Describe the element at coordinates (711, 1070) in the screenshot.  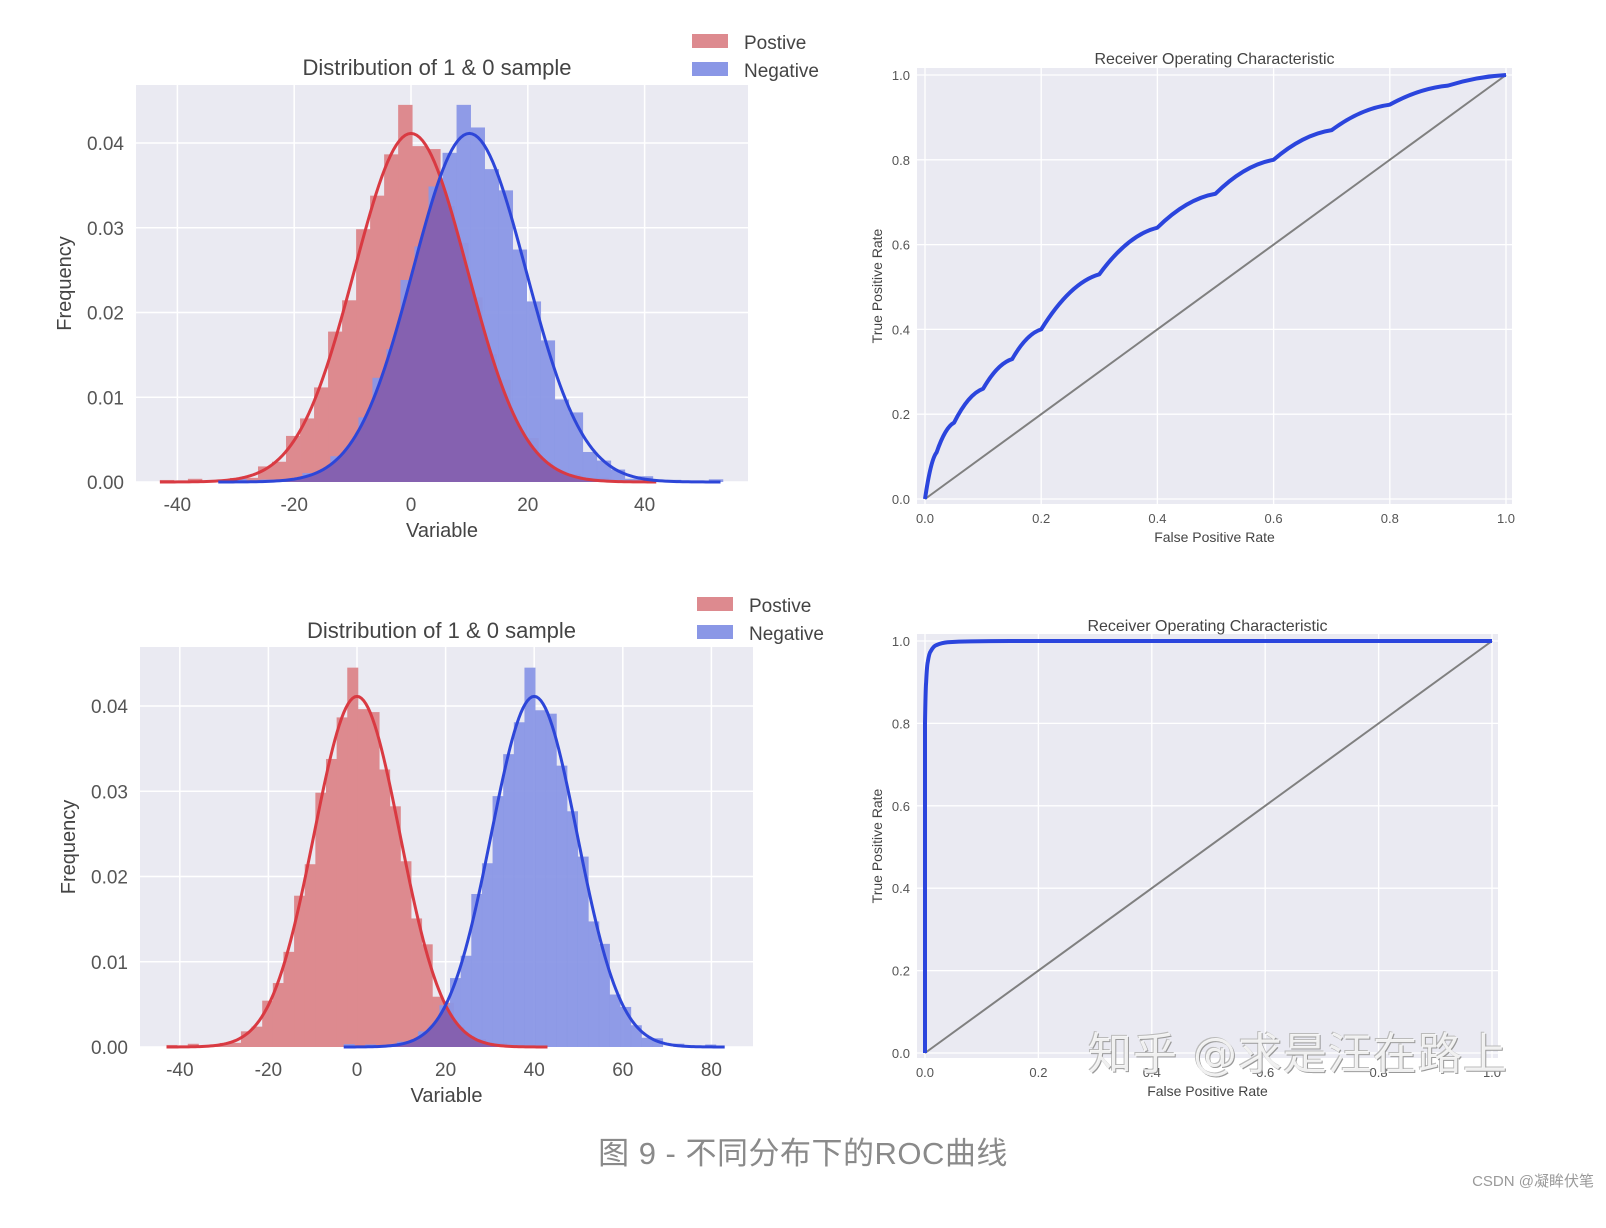
I see `x-tick-label: 80` at that location.